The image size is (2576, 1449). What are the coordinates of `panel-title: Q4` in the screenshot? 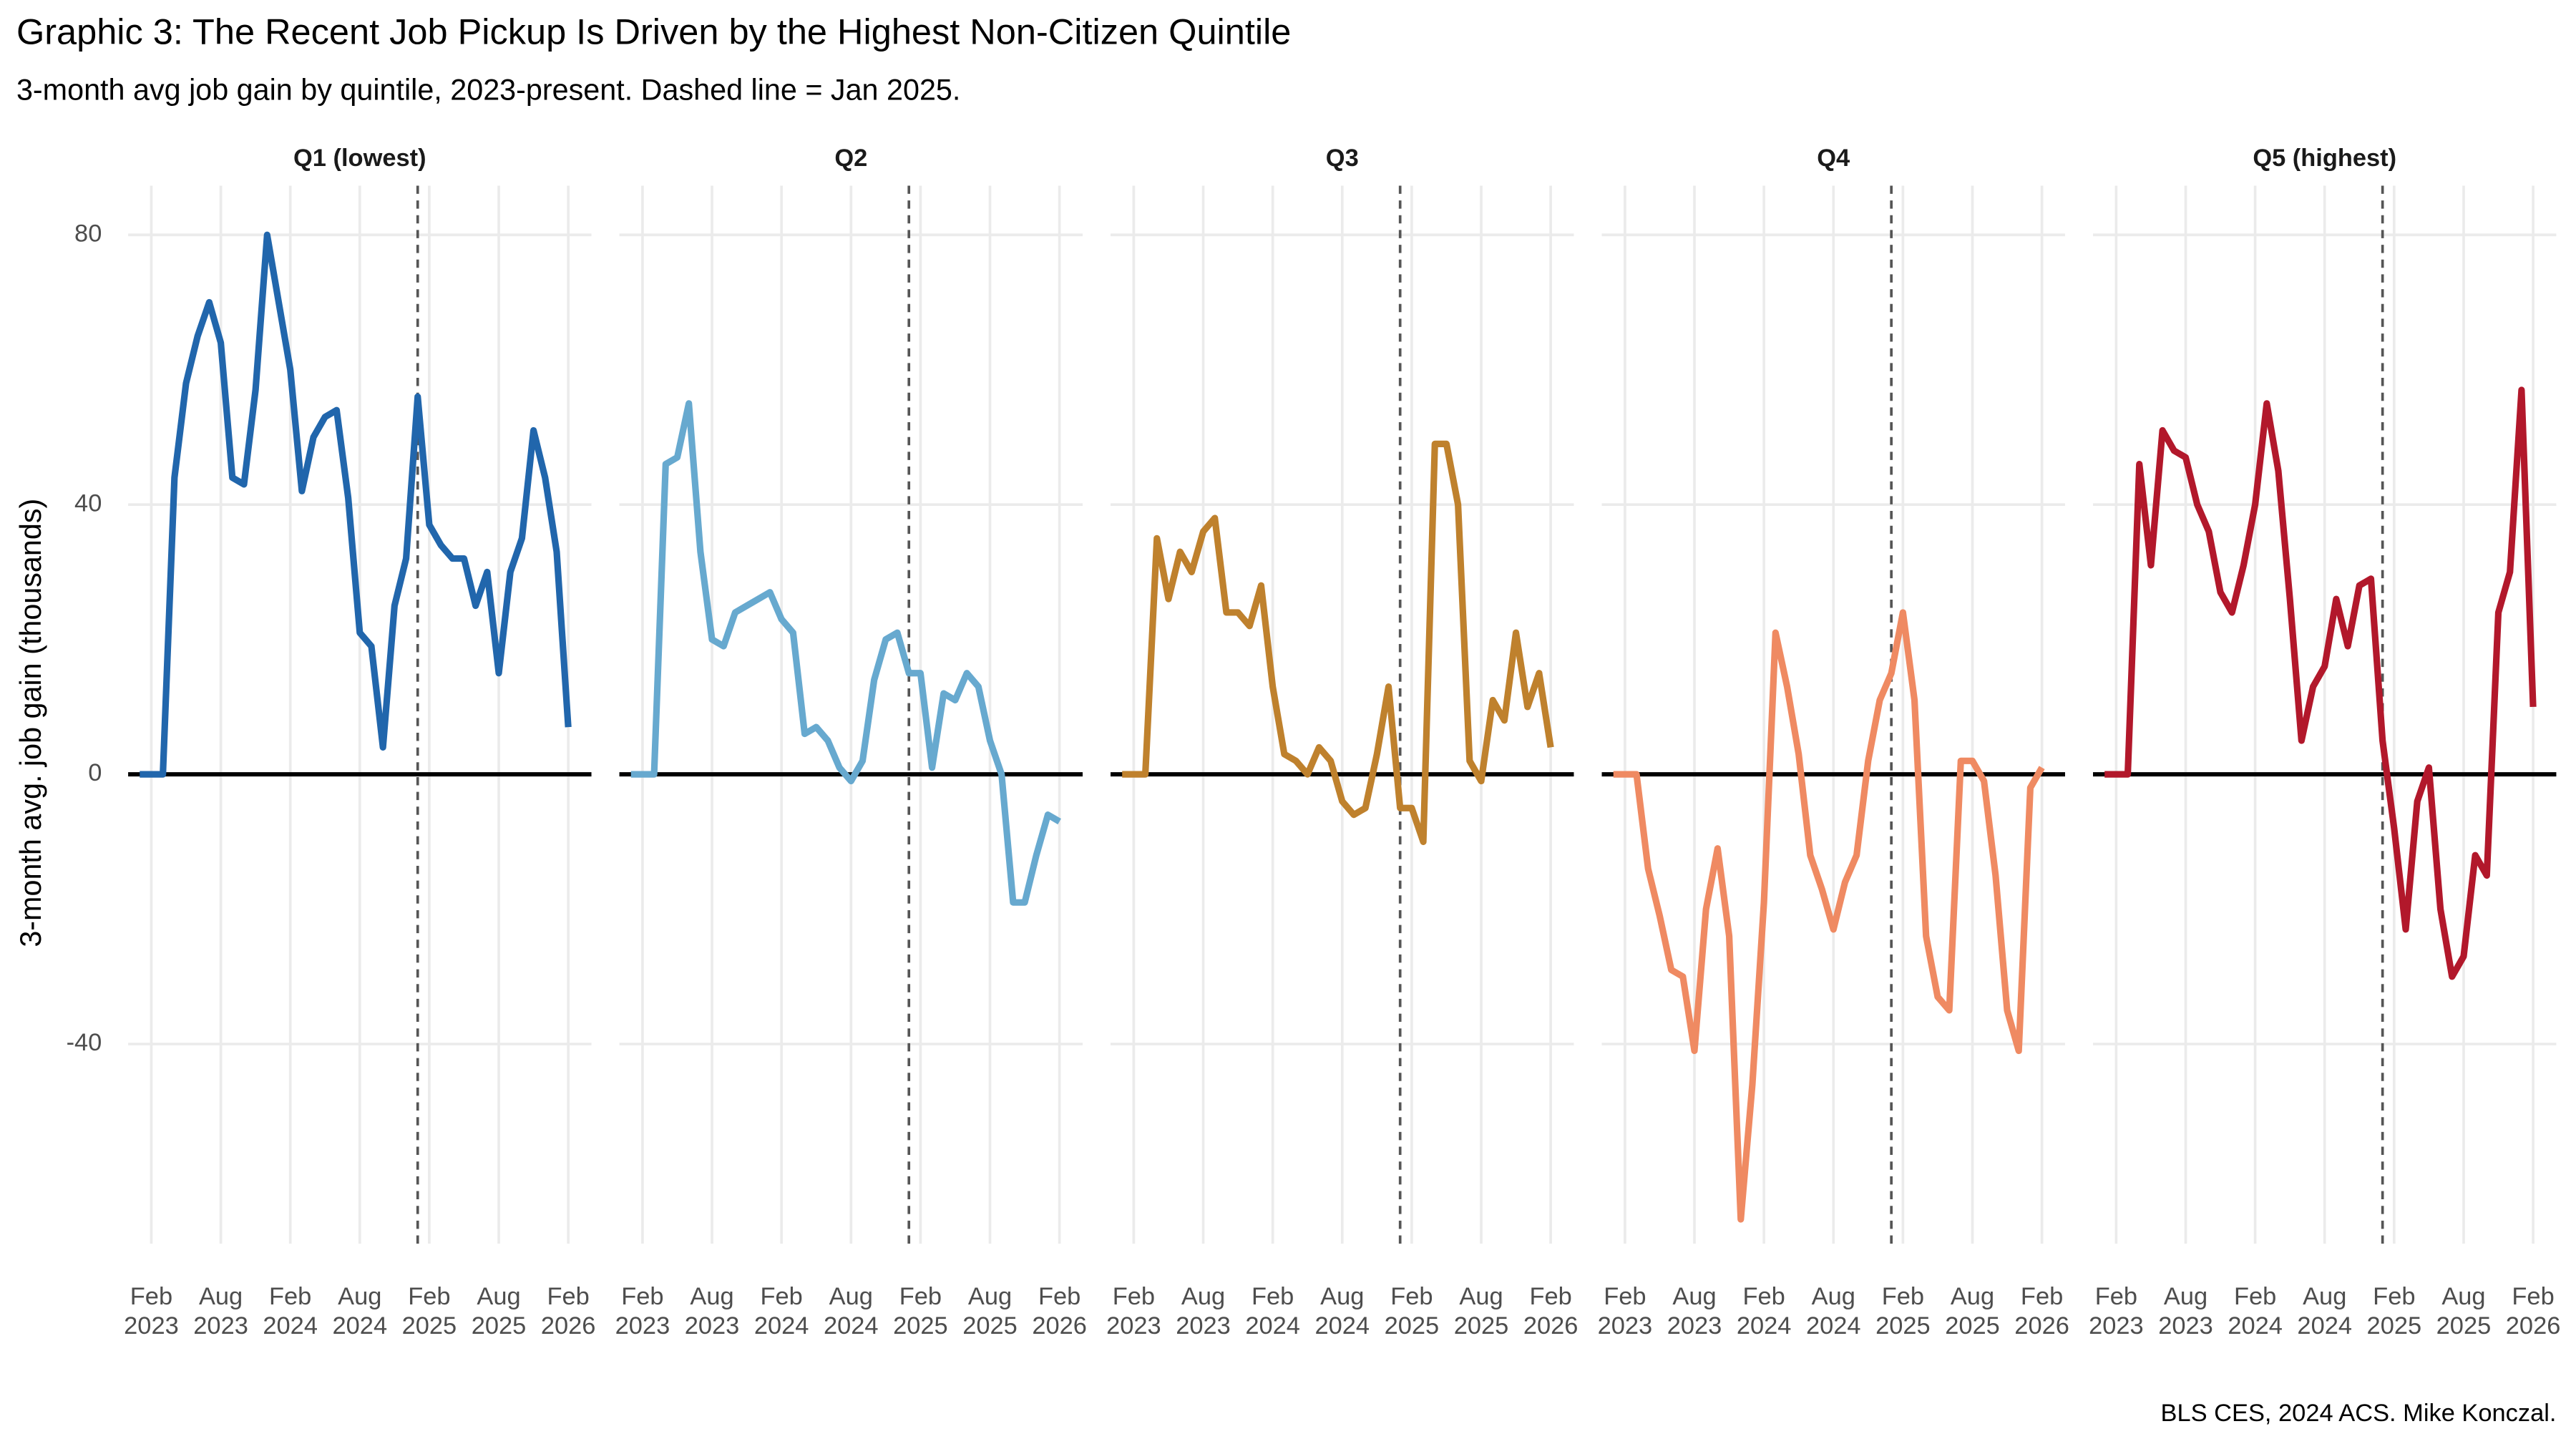 It's located at (1833, 158).